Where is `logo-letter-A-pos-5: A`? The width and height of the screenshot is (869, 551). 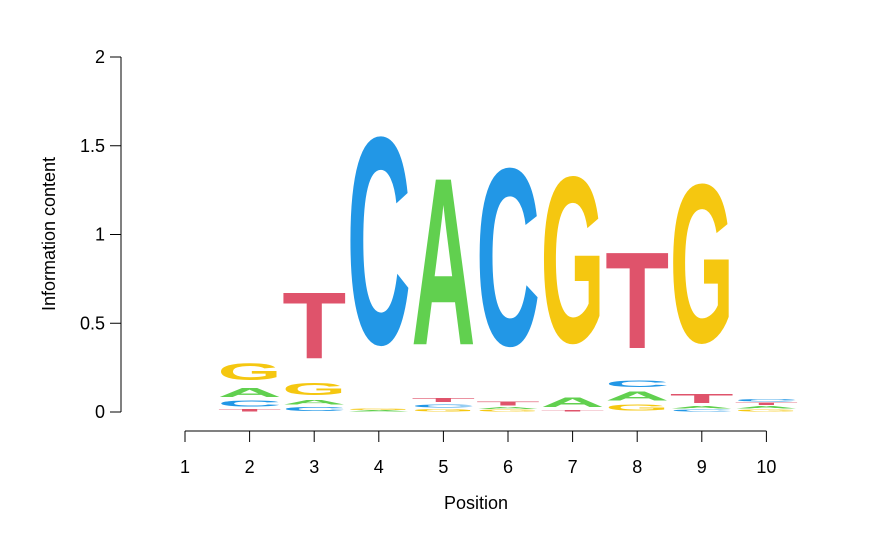 logo-letter-A-pos-5: A is located at coordinates (443, 262).